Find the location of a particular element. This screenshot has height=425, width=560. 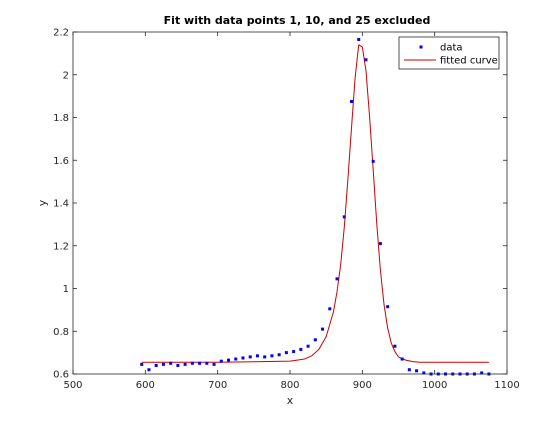

y-axis-label: y is located at coordinates (42, 202).